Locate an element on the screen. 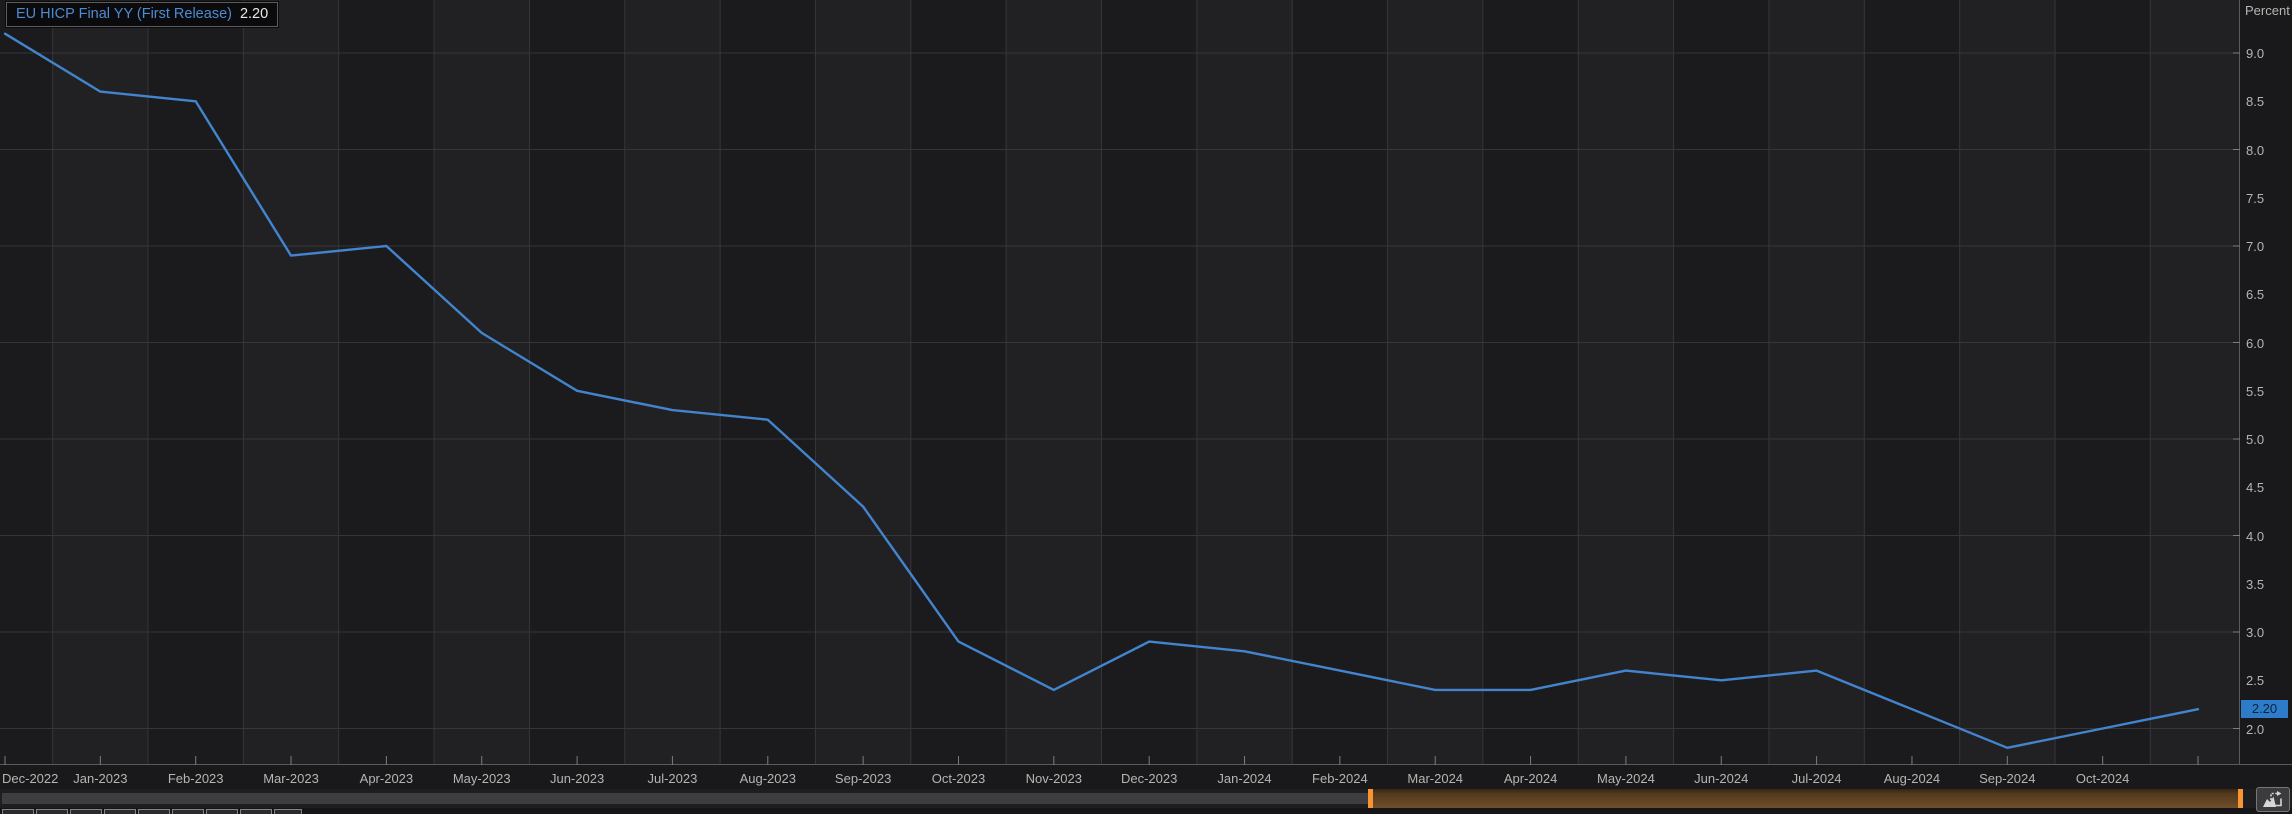 The image size is (2292, 814). y-axis-label: 3.5 is located at coordinates (2255, 584).